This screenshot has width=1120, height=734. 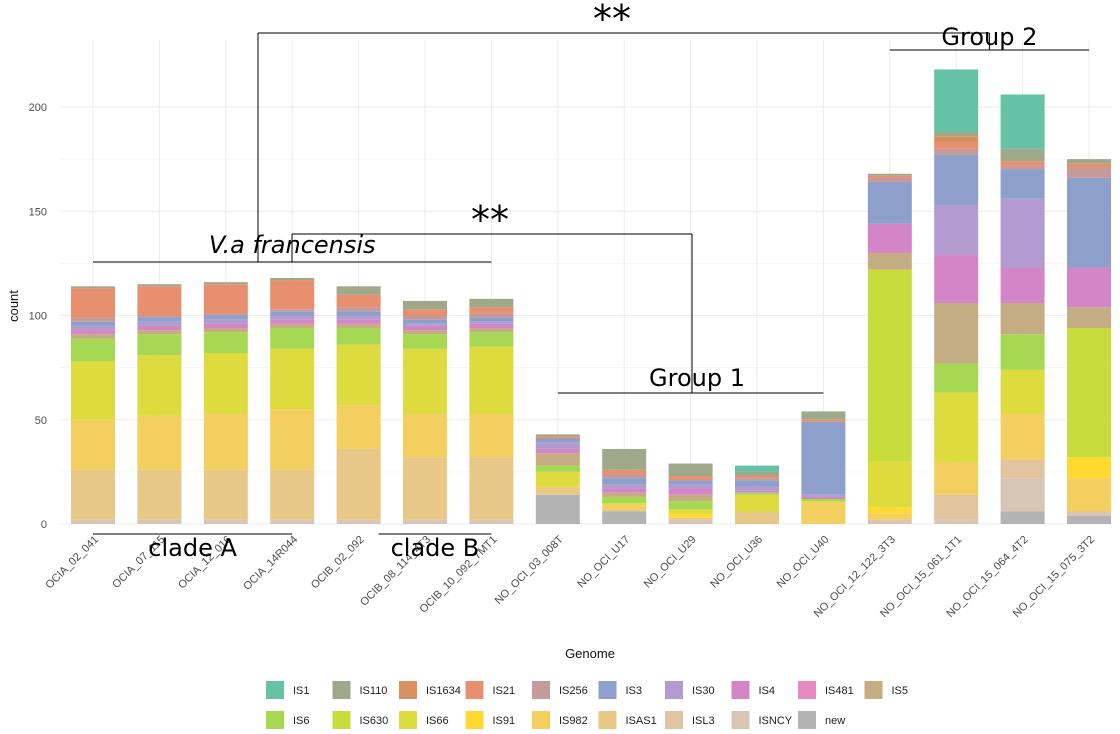 What do you see at coordinates (38, 317) in the screenshot?
I see `y-tick-label: 100` at bounding box center [38, 317].